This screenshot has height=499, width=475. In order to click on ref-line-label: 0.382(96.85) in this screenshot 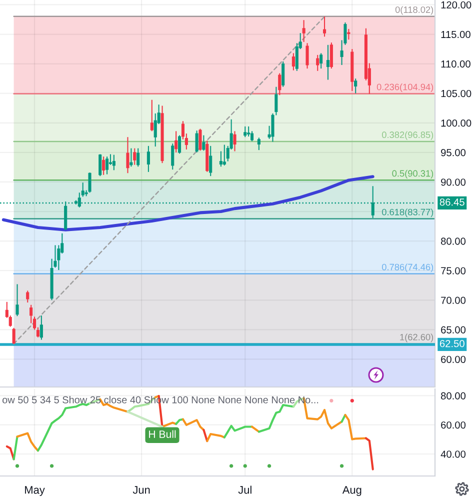, I will do `click(408, 135)`.